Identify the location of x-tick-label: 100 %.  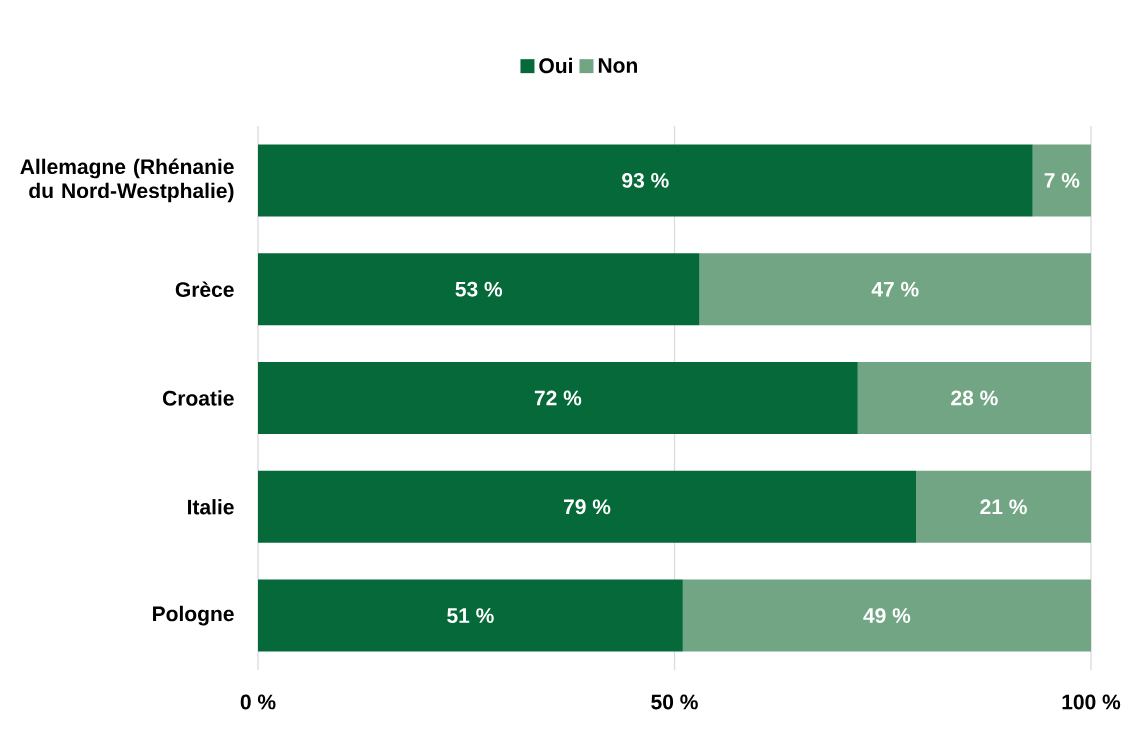
(1091, 702).